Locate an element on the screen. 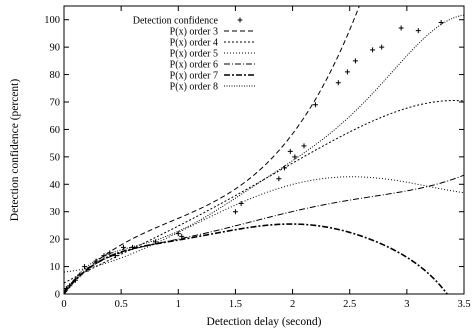 The height and width of the screenshot is (330, 472). x-tick-label: 3.5 is located at coordinates (463, 304).